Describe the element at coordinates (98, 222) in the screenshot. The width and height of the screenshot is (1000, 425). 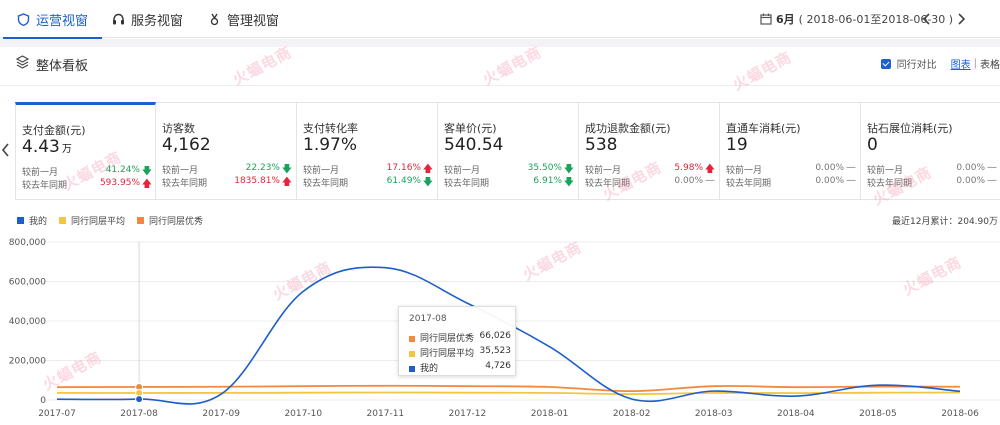
I see `legend-label: 同行同层平均` at that location.